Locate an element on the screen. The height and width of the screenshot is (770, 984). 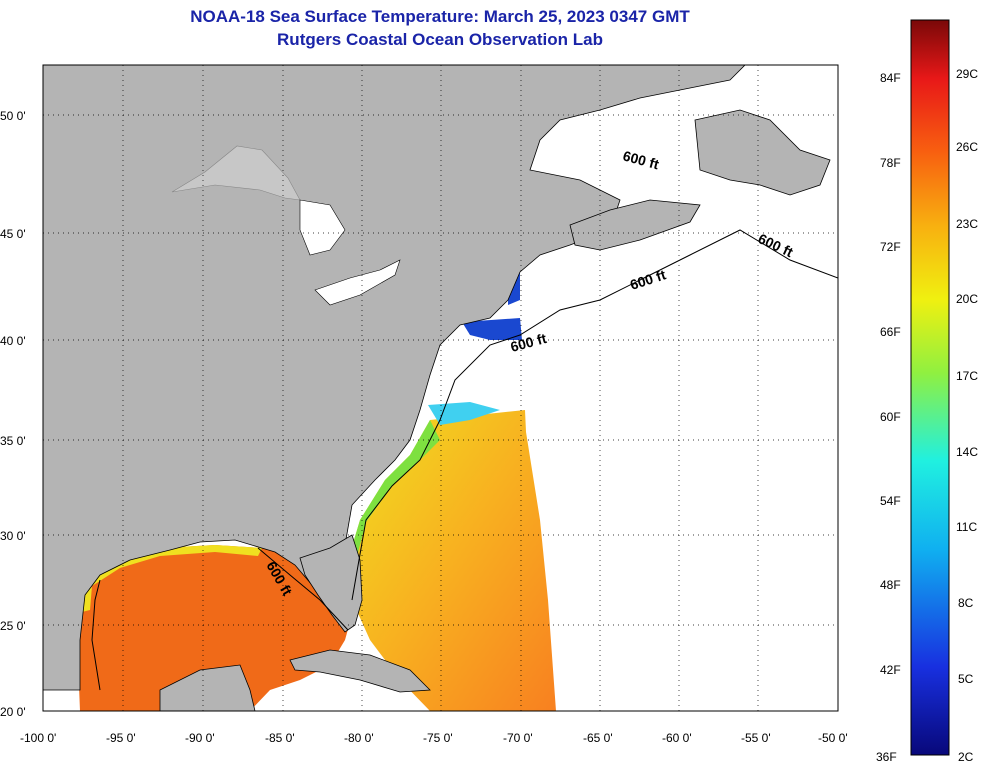
colorbar-c-label: 26C is located at coordinates (967, 147).